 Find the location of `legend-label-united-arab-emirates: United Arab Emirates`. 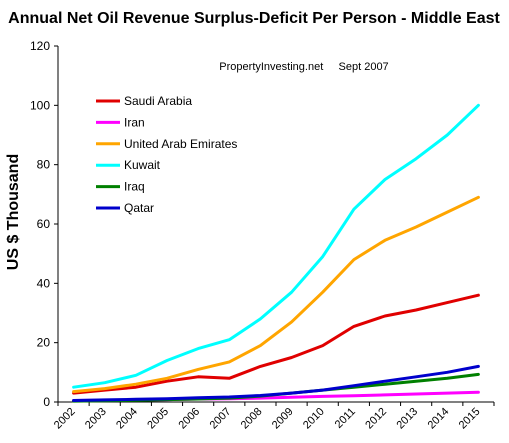

legend-label-united-arab-emirates: United Arab Emirates is located at coordinates (180, 144).